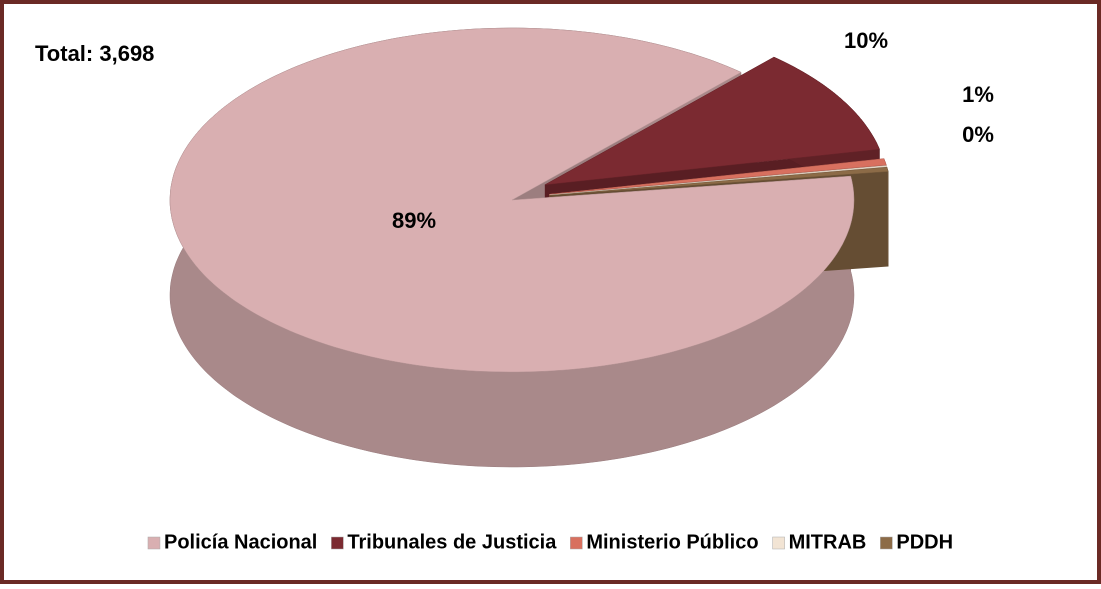 The image size is (1101, 589). I want to click on legend-label: PDDH, so click(924, 542).